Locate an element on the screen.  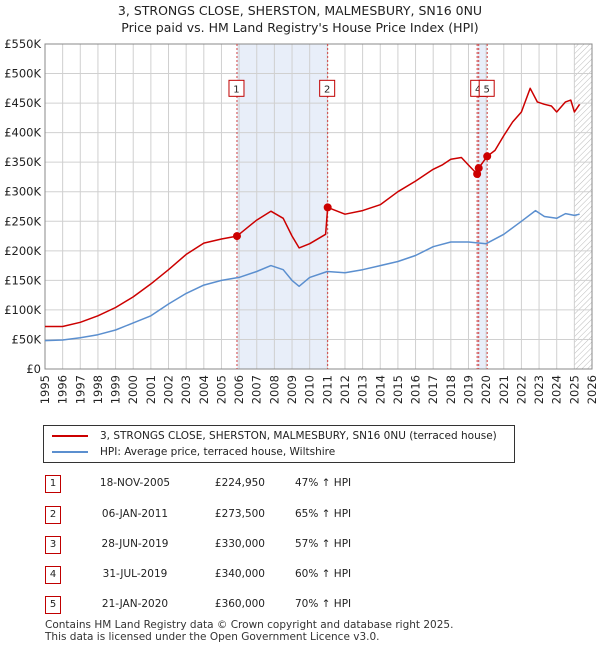
y-tick-label: £100K is located at coordinates (22, 310).